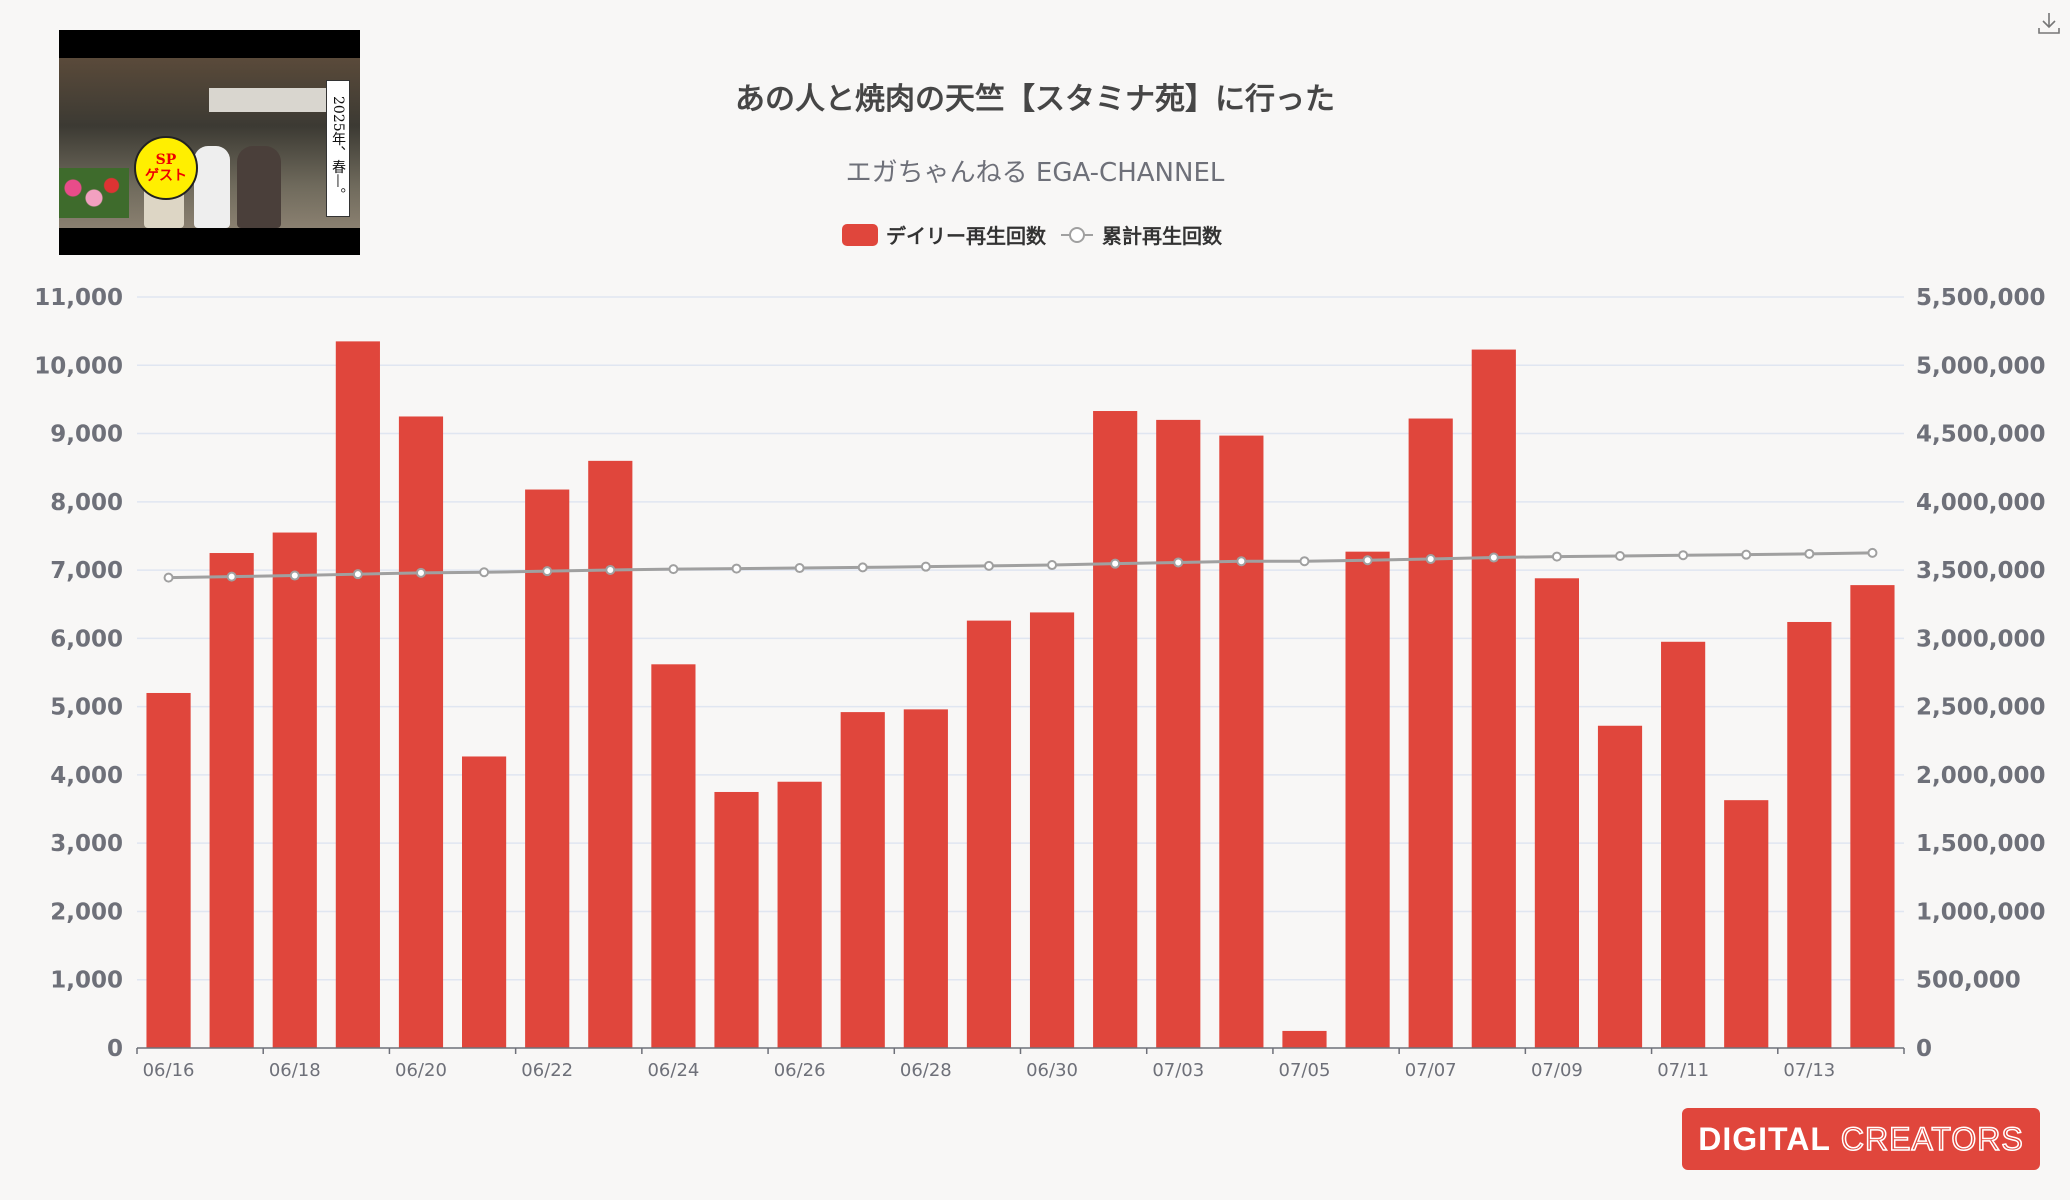 The image size is (2070, 1200). Describe the element at coordinates (1035, 99) in the screenshot. I see `chart-title: あの人と焼肉の天竺【スタミナ苑】に行った` at that location.